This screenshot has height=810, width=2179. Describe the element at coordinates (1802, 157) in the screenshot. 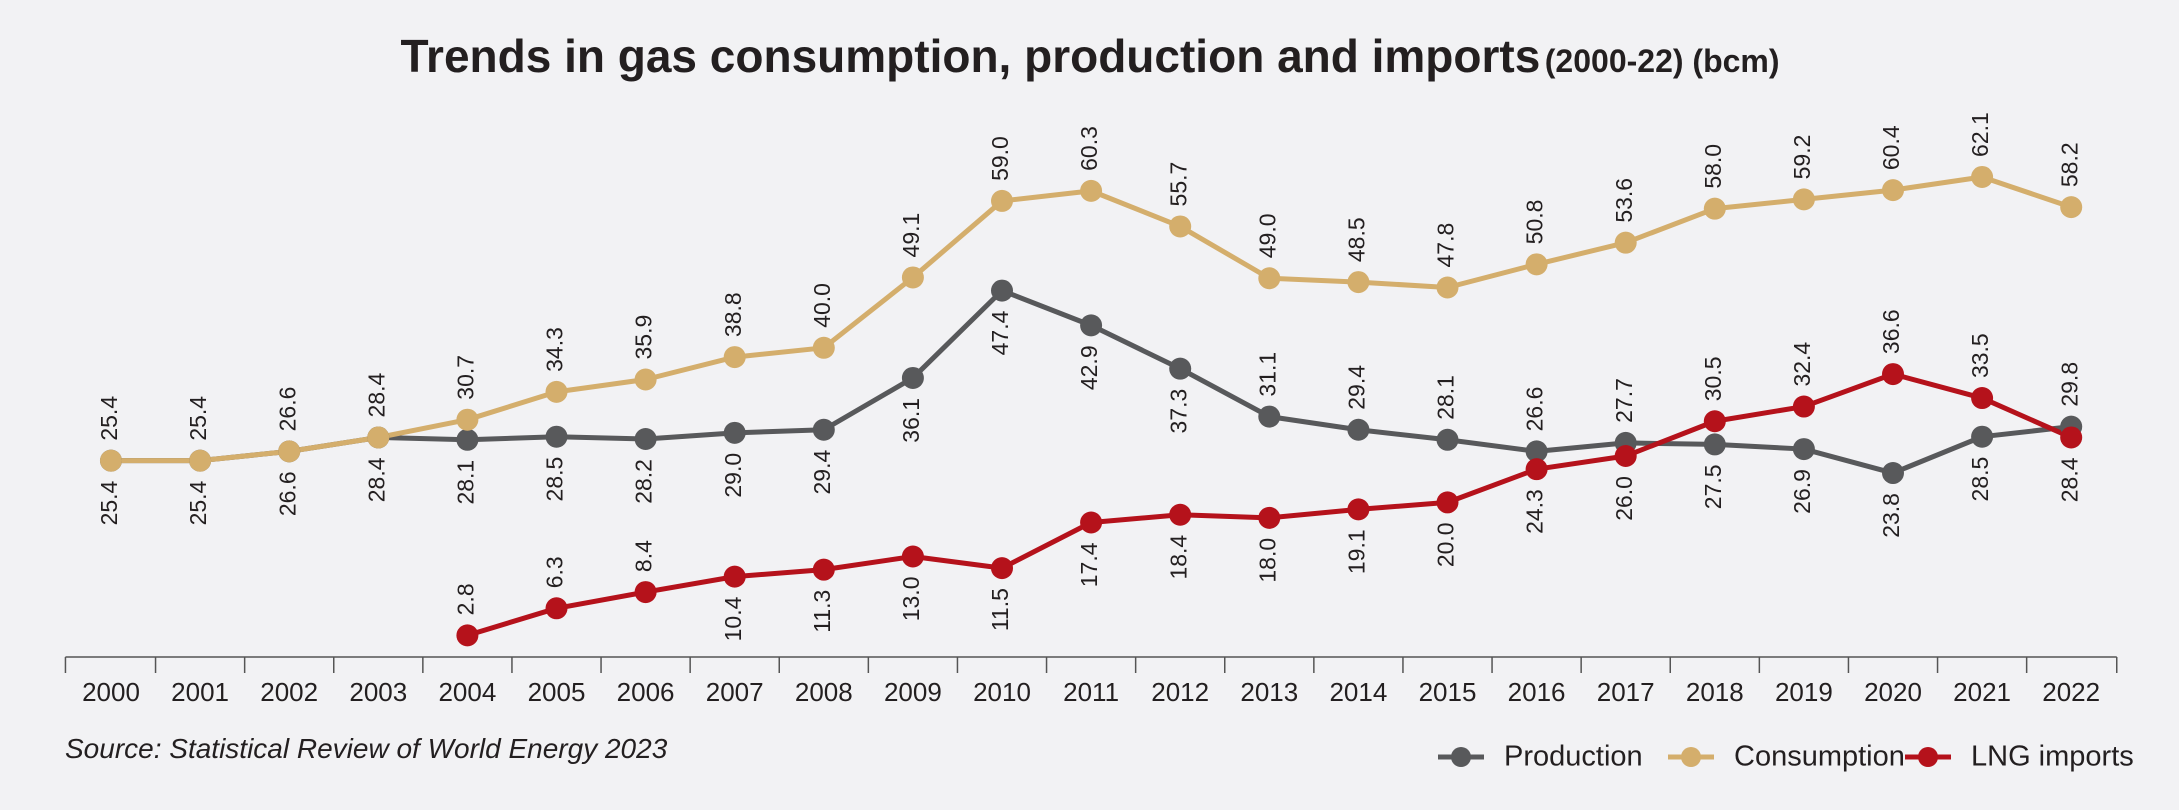

I see `data-label: 59.2` at that location.